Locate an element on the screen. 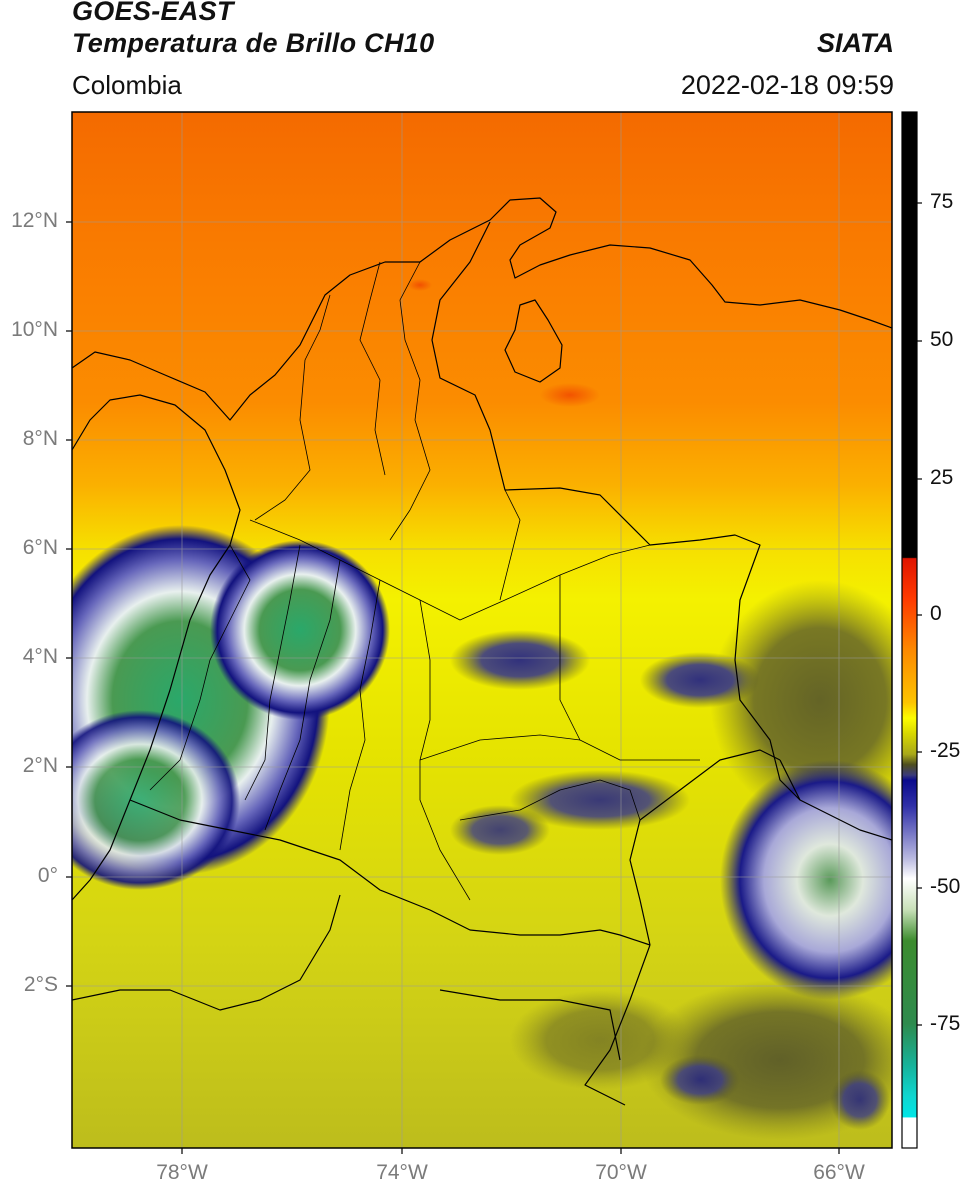  colorbar-label: -75 is located at coordinates (945, 1023).